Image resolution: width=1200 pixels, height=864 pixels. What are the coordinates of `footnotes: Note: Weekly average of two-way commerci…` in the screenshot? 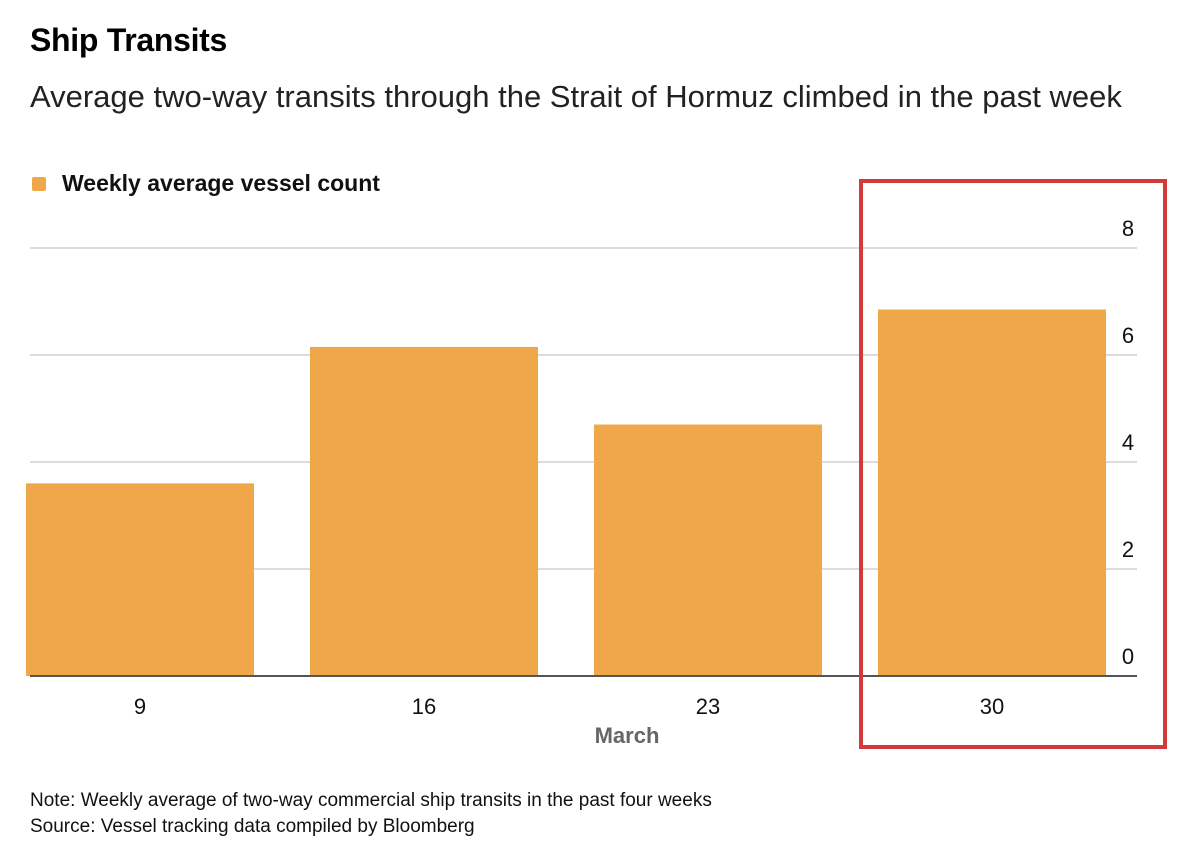 It's located at (371, 814).